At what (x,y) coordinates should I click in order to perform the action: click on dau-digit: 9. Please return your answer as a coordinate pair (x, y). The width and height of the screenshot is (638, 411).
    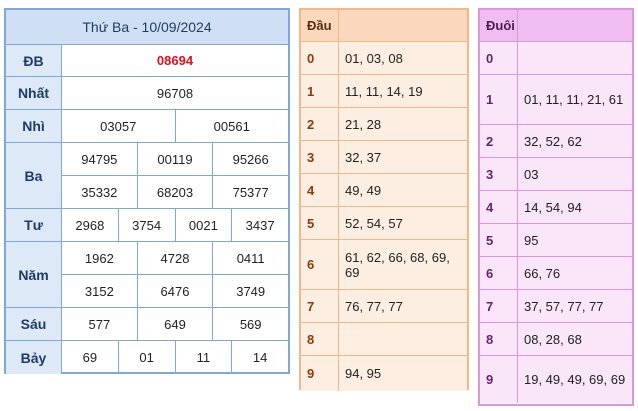
    Looking at the image, I should click on (320, 373).